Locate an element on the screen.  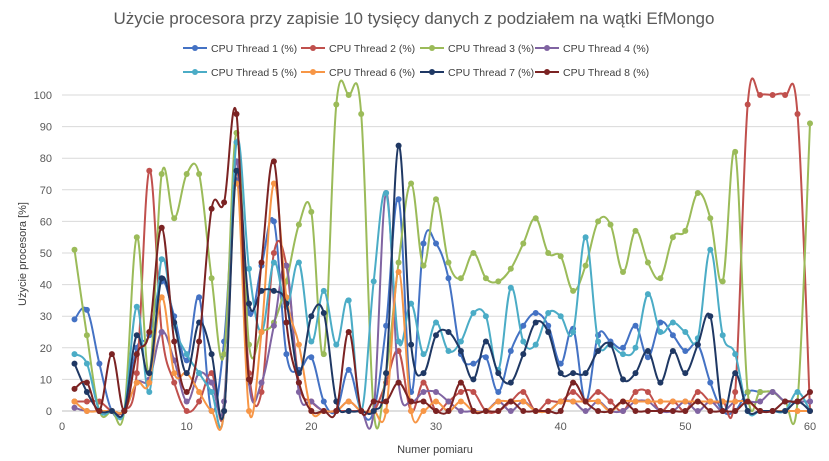
x-axis-tick-labels: 0 10 20 30 40 50 60 is located at coordinates (437, 427).